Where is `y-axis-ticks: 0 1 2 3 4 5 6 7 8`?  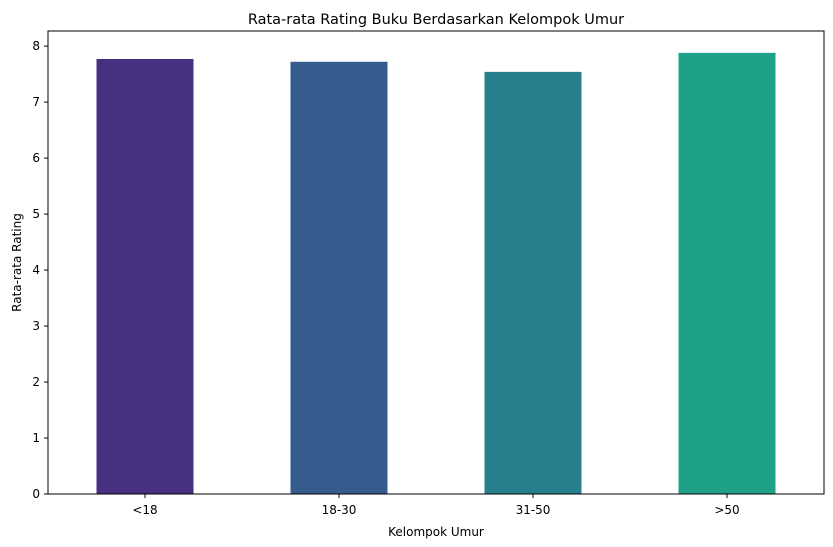 y-axis-ticks: 0 1 2 3 4 5 6 7 8 is located at coordinates (40, 270).